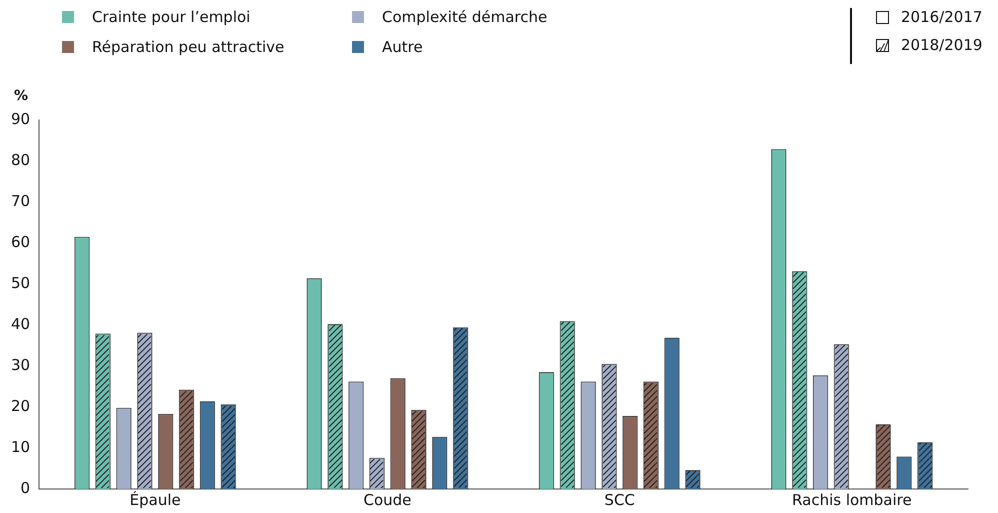  Describe the element at coordinates (20, 241) in the screenshot. I see `y-tick-label: 60` at that location.